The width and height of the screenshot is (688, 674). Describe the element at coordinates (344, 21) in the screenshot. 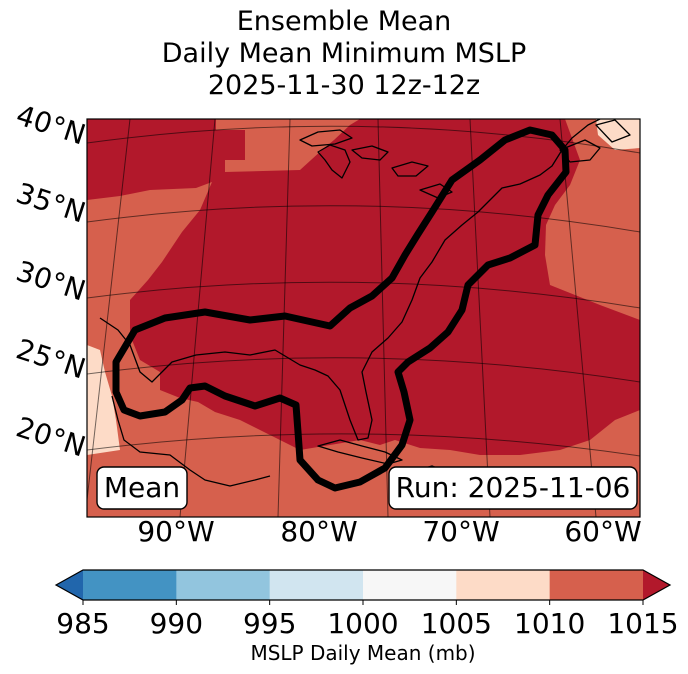

I see `title-line-1: Ensemble Mean` at that location.